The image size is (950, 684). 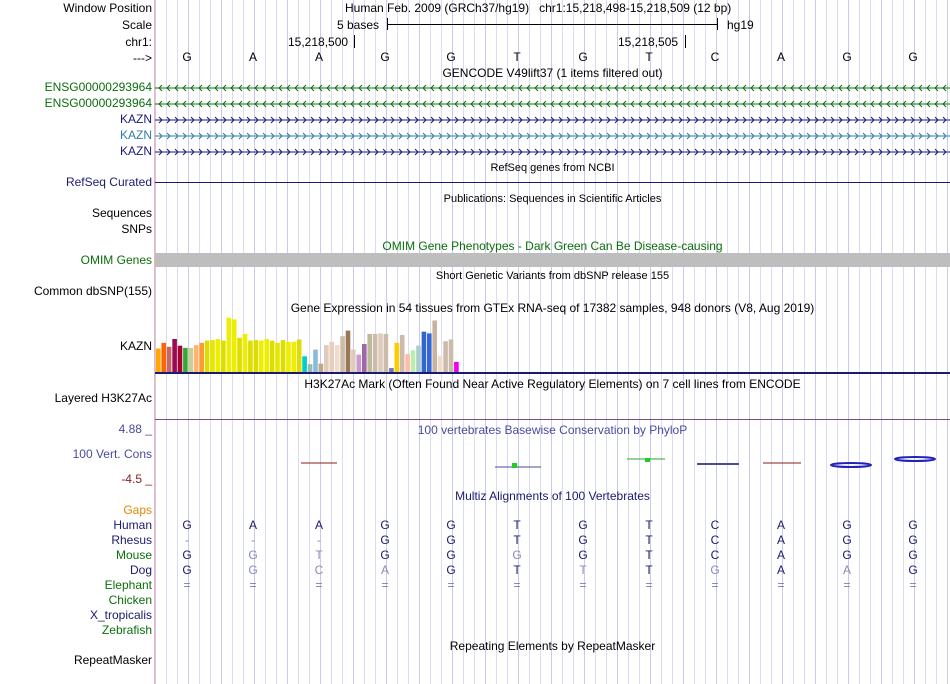 What do you see at coordinates (136, 229) in the screenshot?
I see `track-label-snps: SNPs` at bounding box center [136, 229].